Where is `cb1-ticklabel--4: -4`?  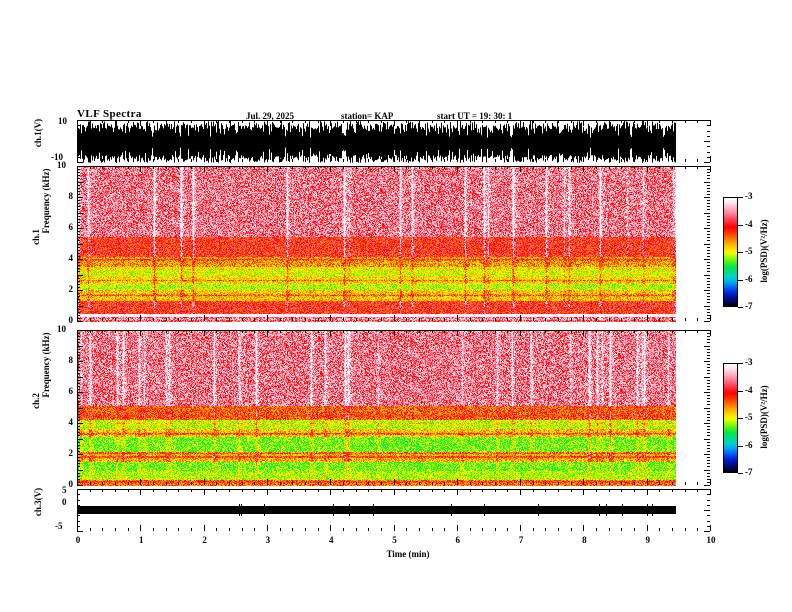 cb1-ticklabel--4: -4 is located at coordinates (749, 223).